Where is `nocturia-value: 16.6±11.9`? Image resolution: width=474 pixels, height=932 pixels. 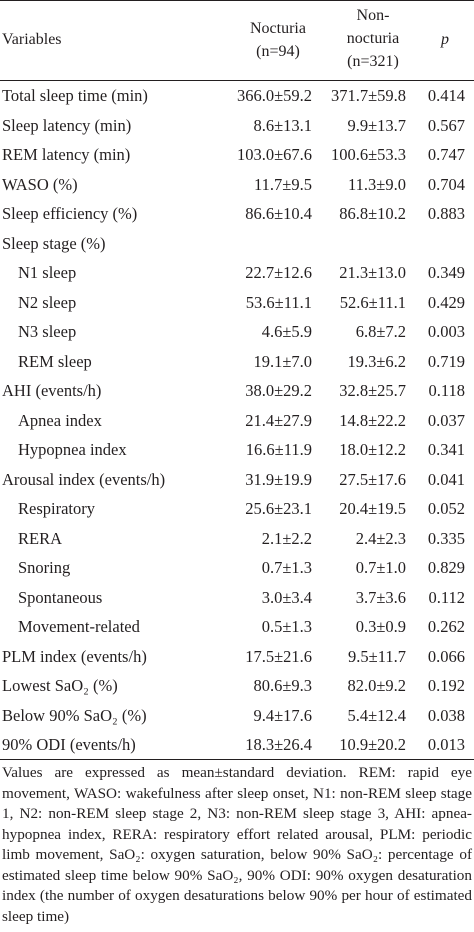 nocturia-value: 16.6±11.9 is located at coordinates (278, 449).